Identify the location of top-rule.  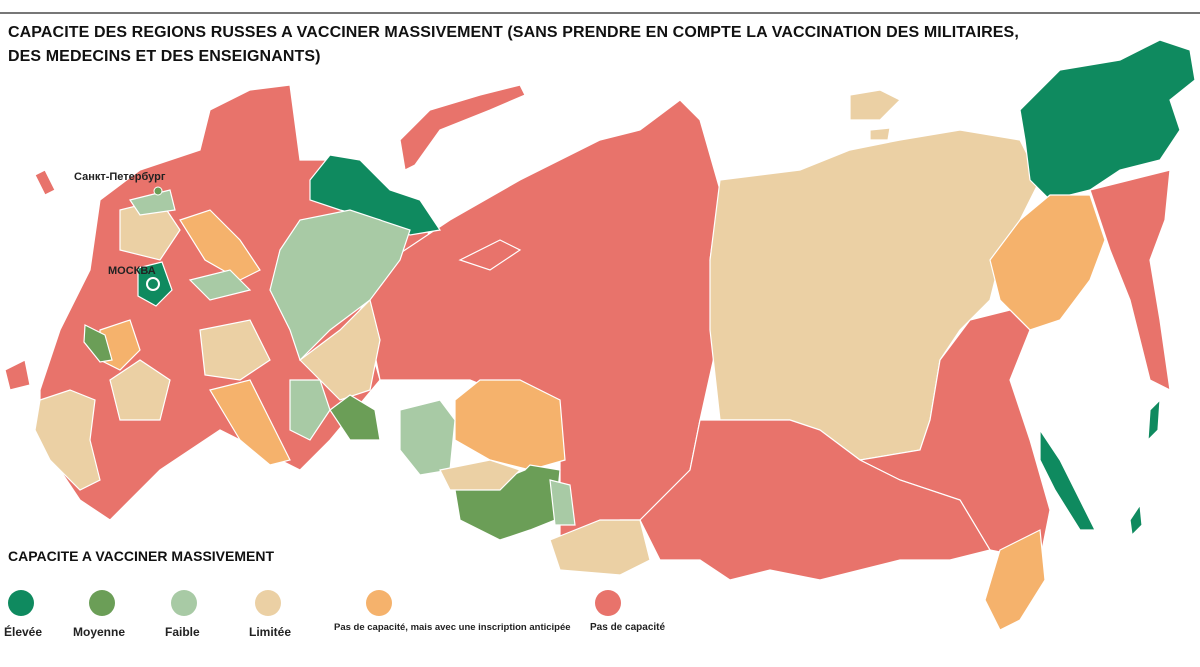
(600, 13).